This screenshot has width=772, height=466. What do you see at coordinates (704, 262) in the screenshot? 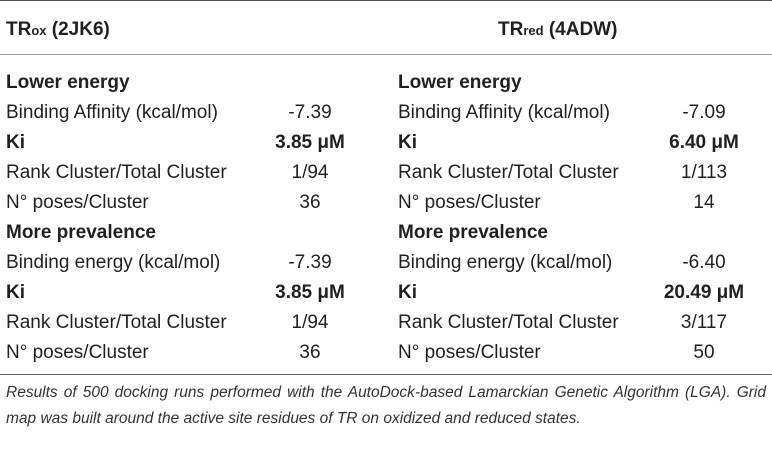
I see `row-value: -6.40` at bounding box center [704, 262].